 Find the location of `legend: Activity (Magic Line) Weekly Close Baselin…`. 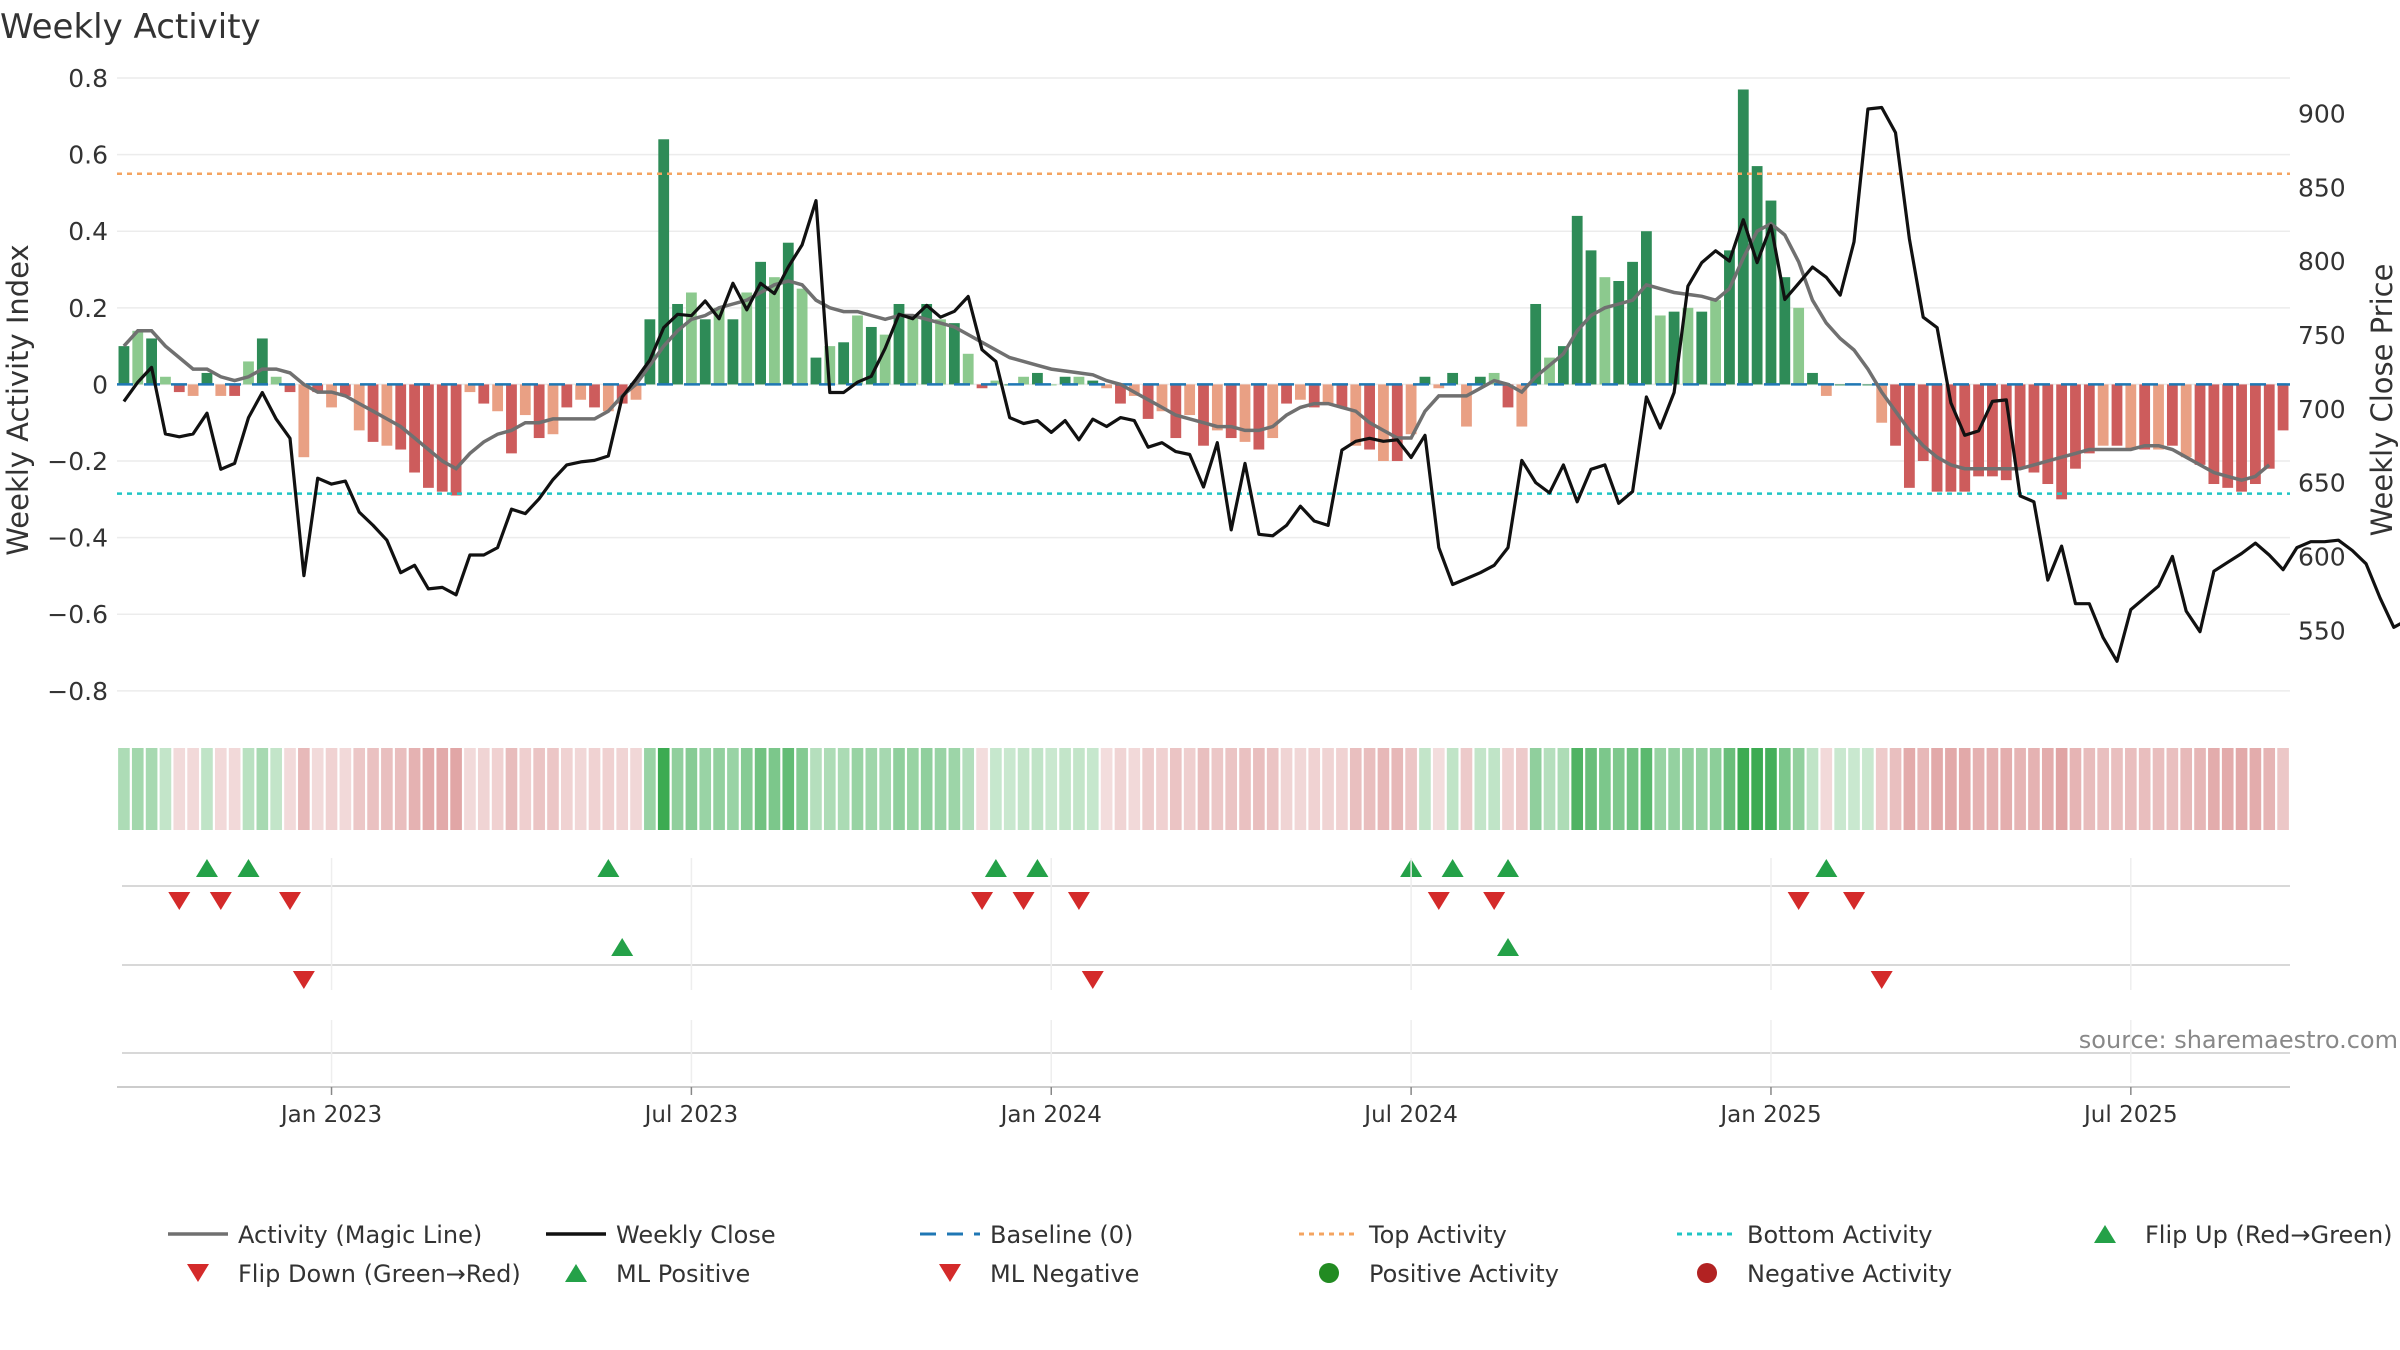

legend: Activity (Magic Line) Weekly Close Baselin… is located at coordinates (1280, 1254).